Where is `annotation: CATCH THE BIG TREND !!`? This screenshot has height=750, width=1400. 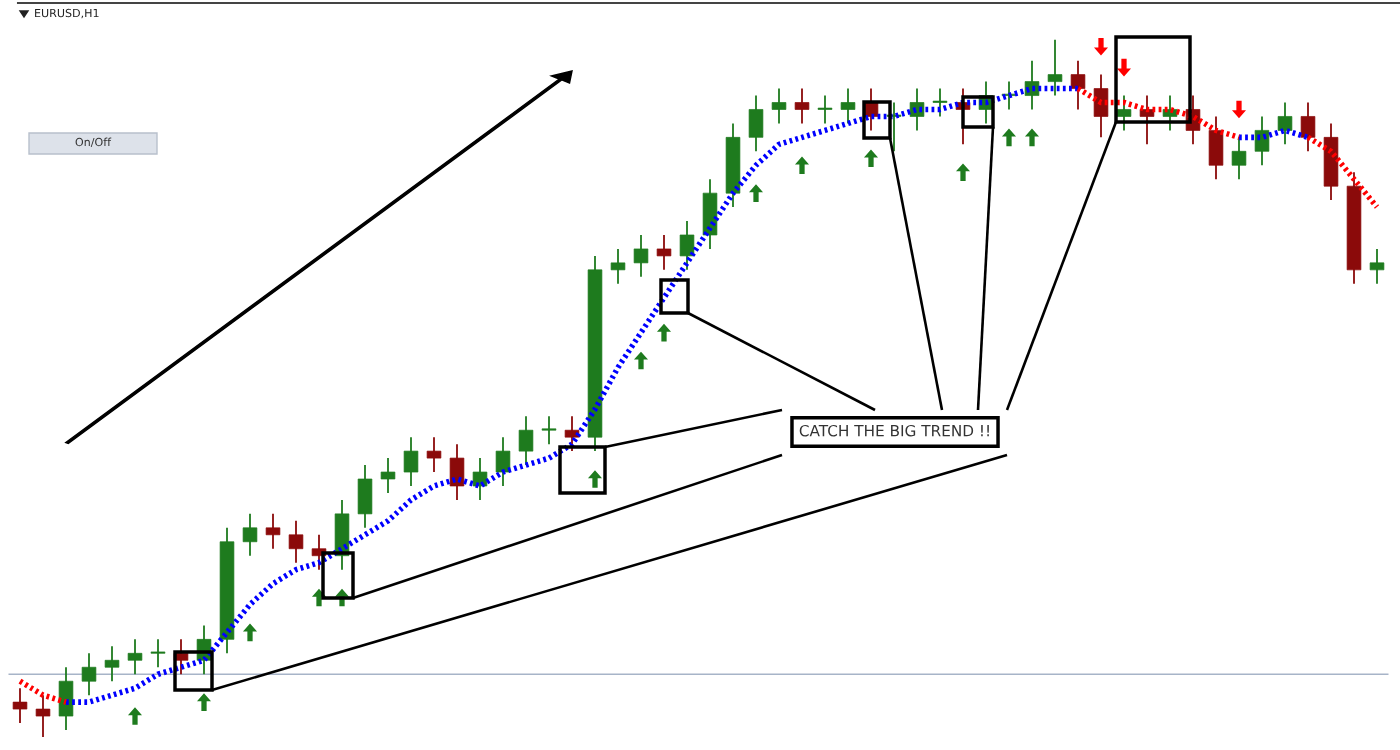
annotation: CATCH THE BIG TREND !! is located at coordinates (894, 430).